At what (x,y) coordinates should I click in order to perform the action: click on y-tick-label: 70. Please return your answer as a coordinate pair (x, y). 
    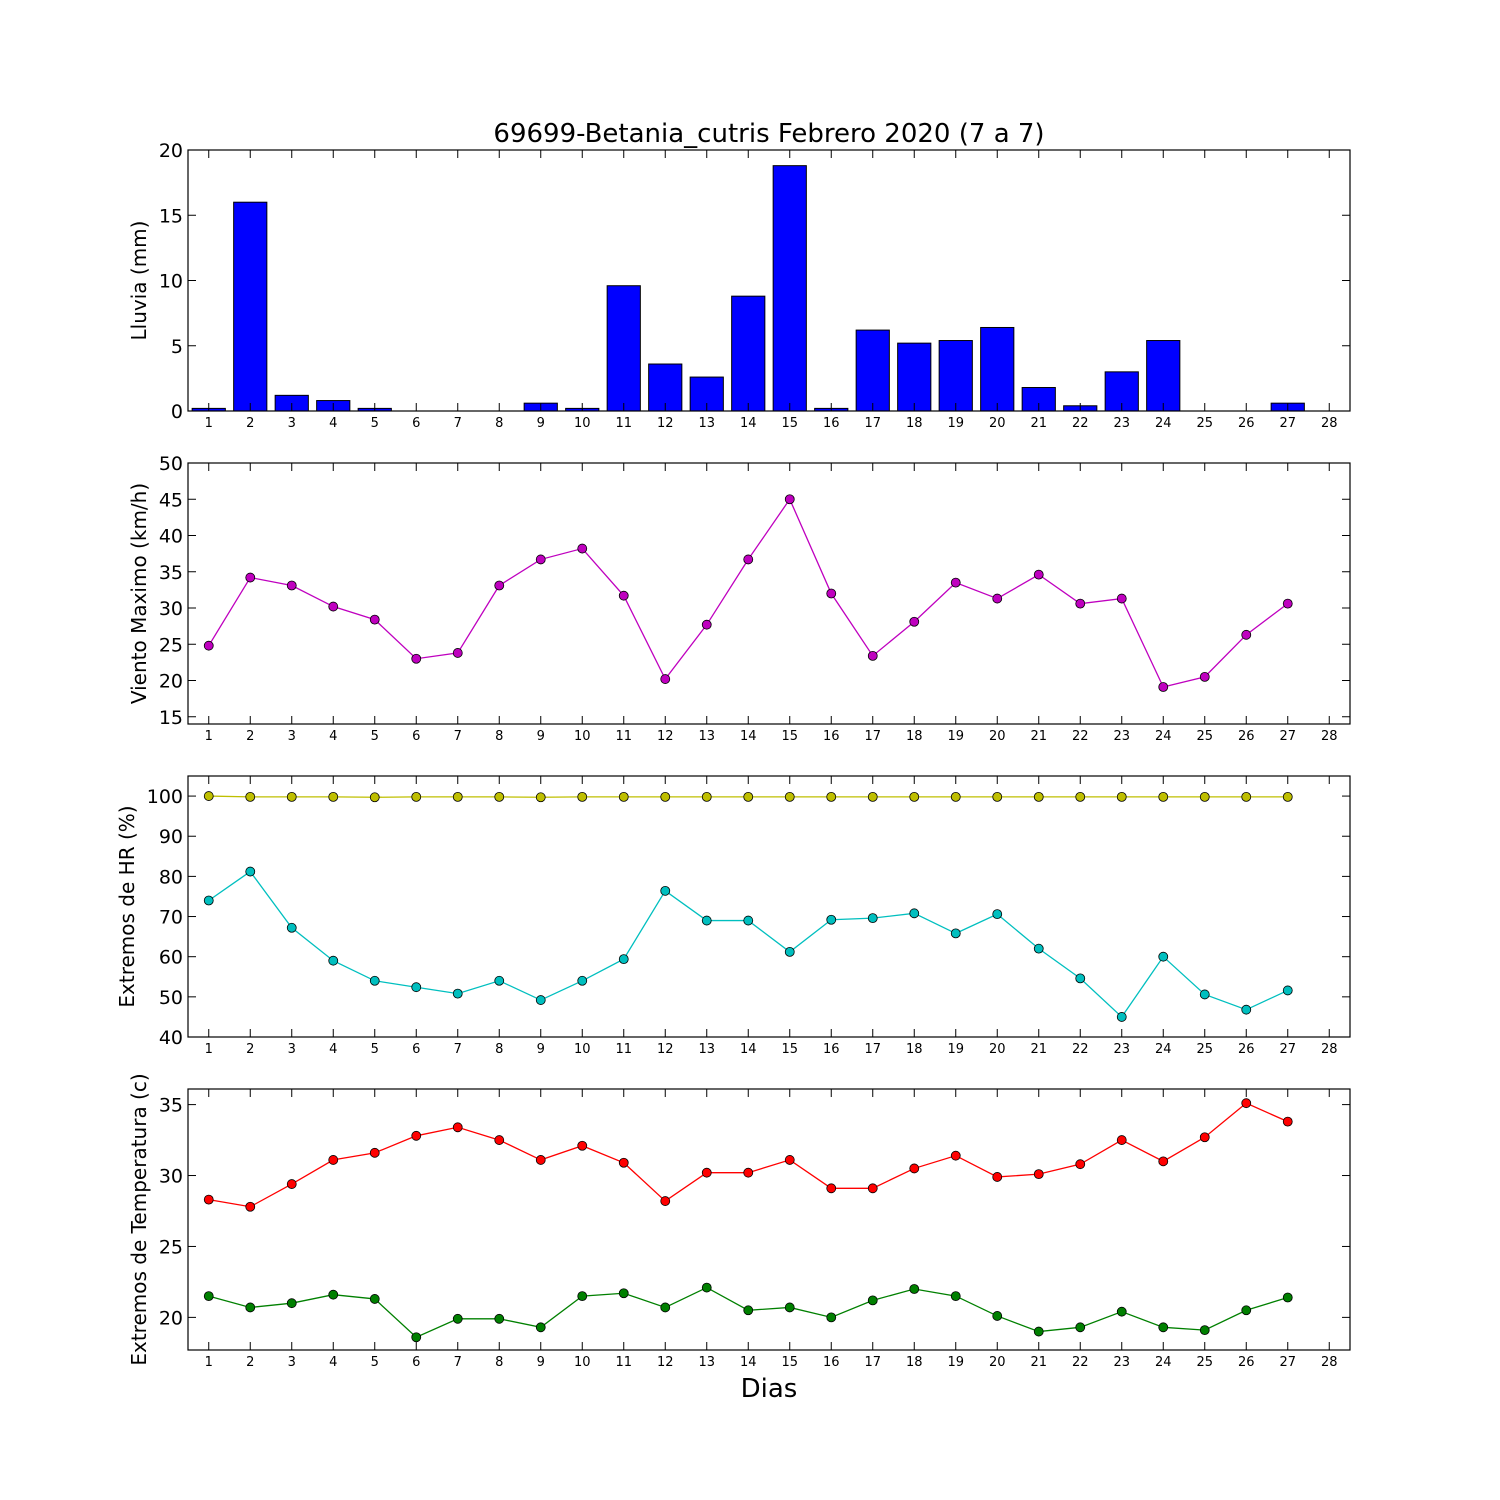
    Looking at the image, I should click on (171, 918).